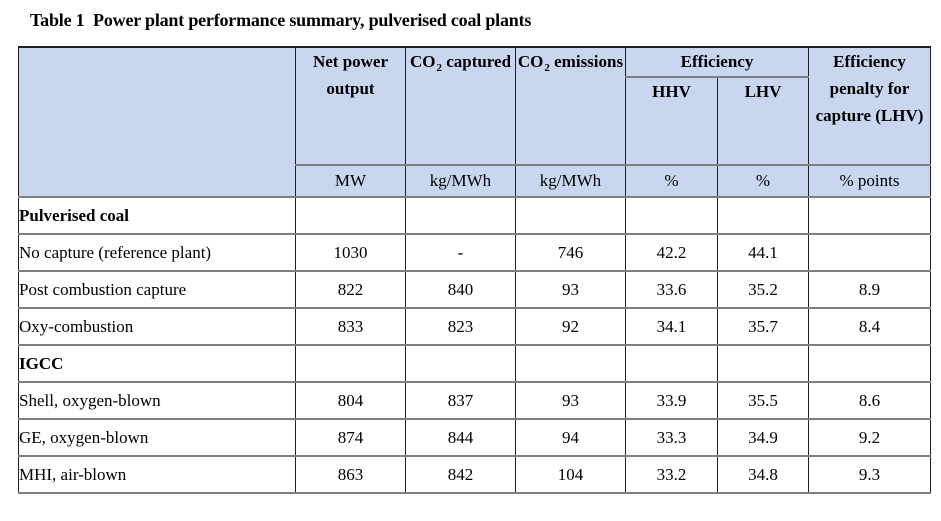  What do you see at coordinates (157, 289) in the screenshot?
I see `row-label: Post combustion capture` at bounding box center [157, 289].